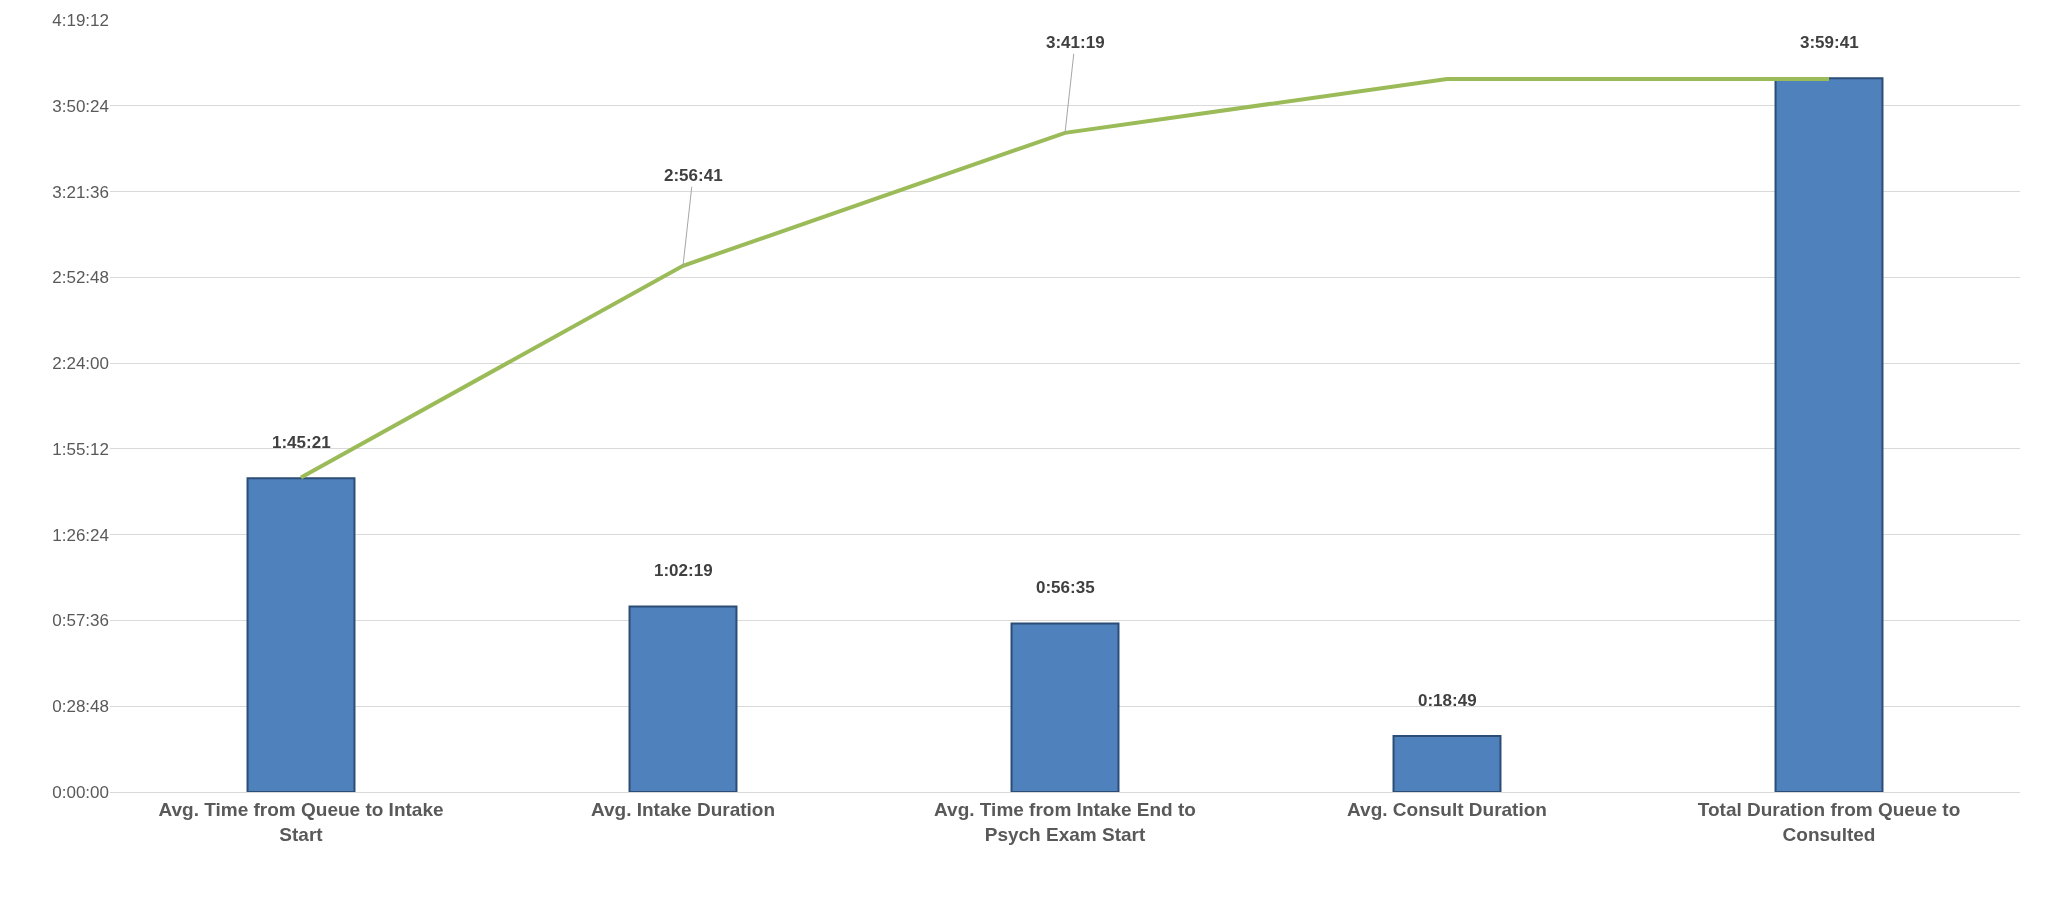 The height and width of the screenshot is (902, 2050). Describe the element at coordinates (80, 535) in the screenshot. I see `y-tick-label: 1:26:24` at that location.